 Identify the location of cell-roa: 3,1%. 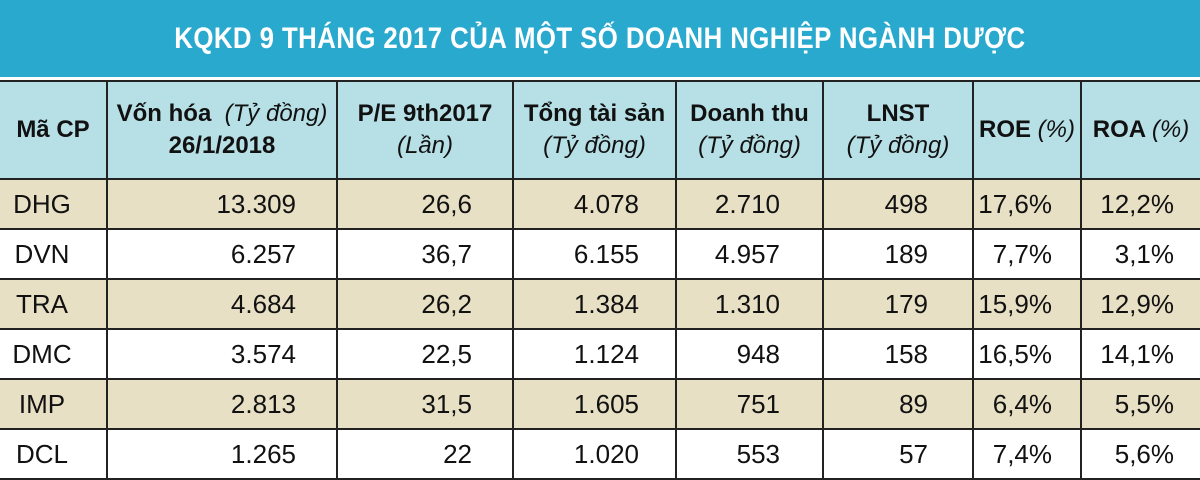
(1140, 254).